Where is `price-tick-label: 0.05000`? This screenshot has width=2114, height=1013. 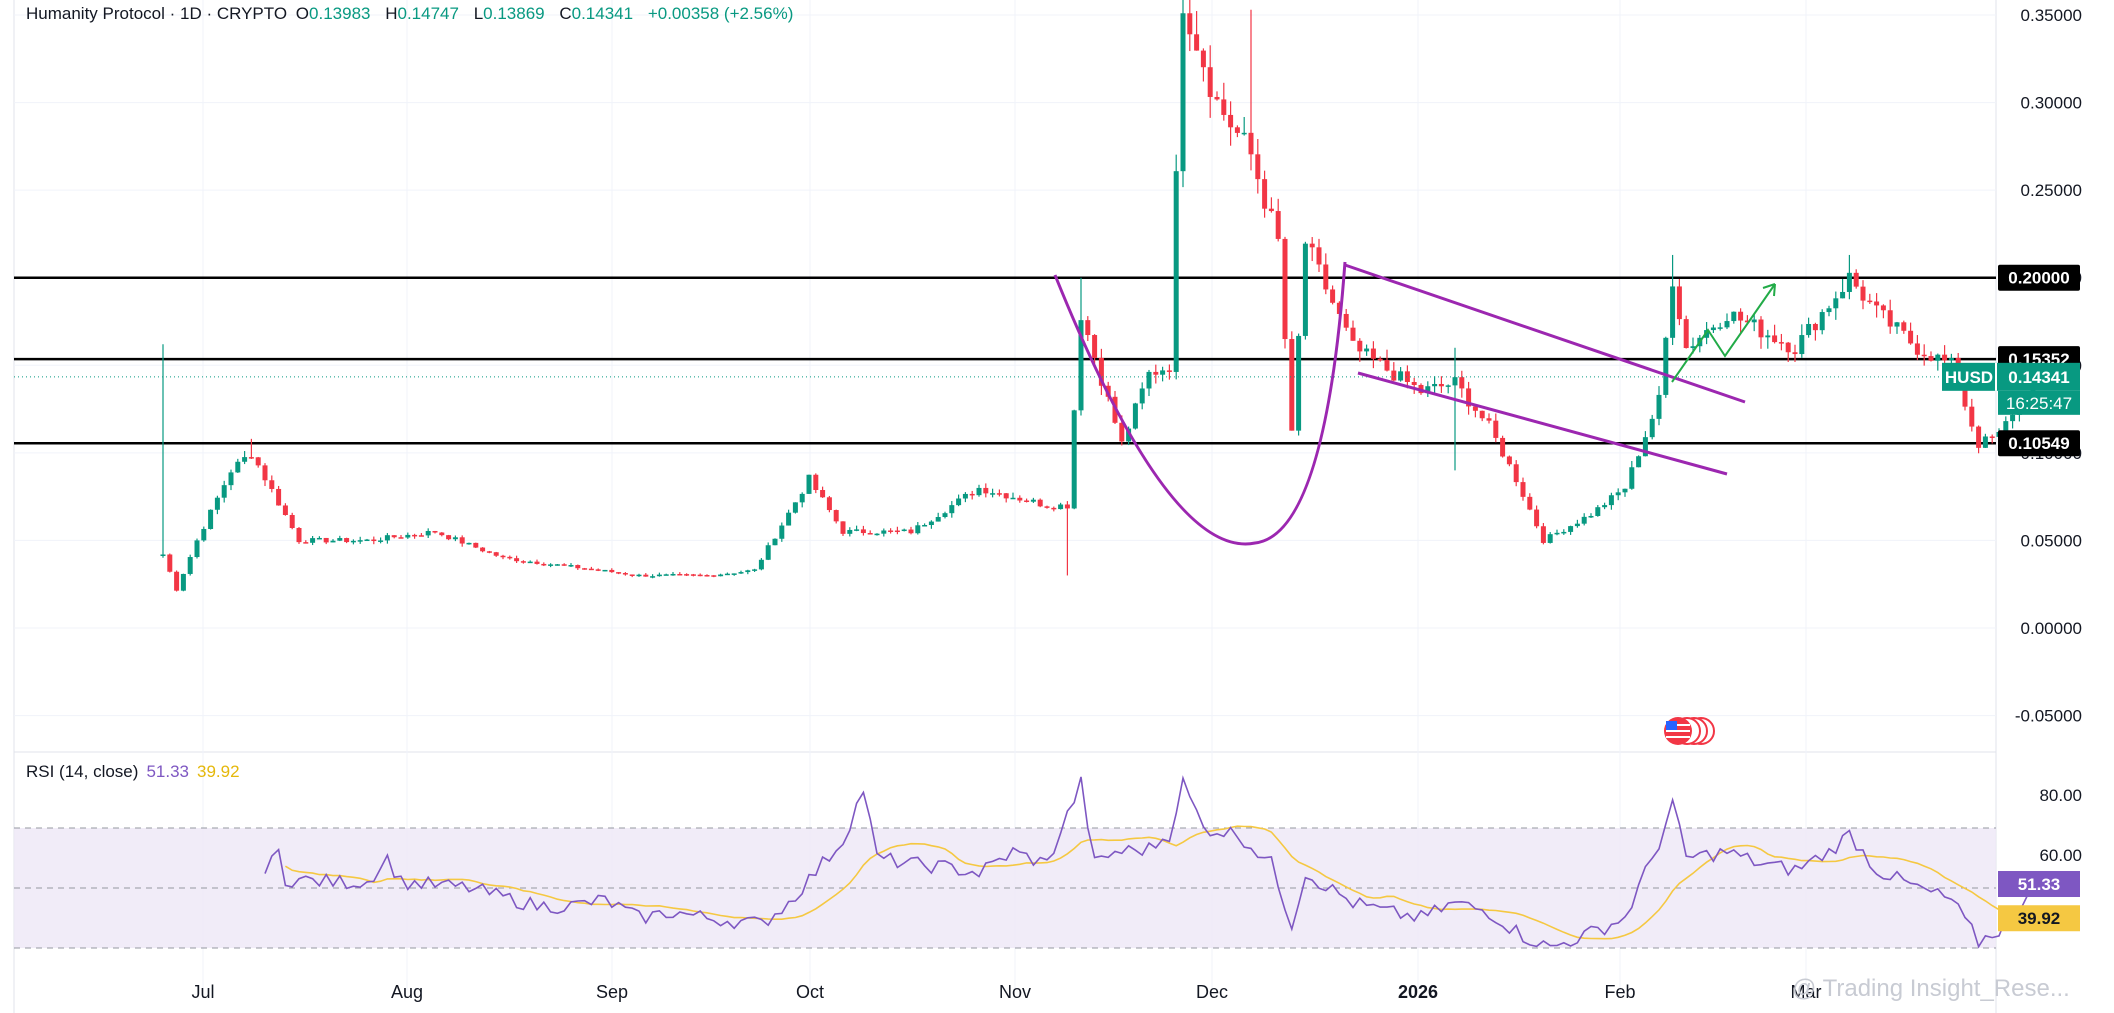 price-tick-label: 0.05000 is located at coordinates (2051, 540).